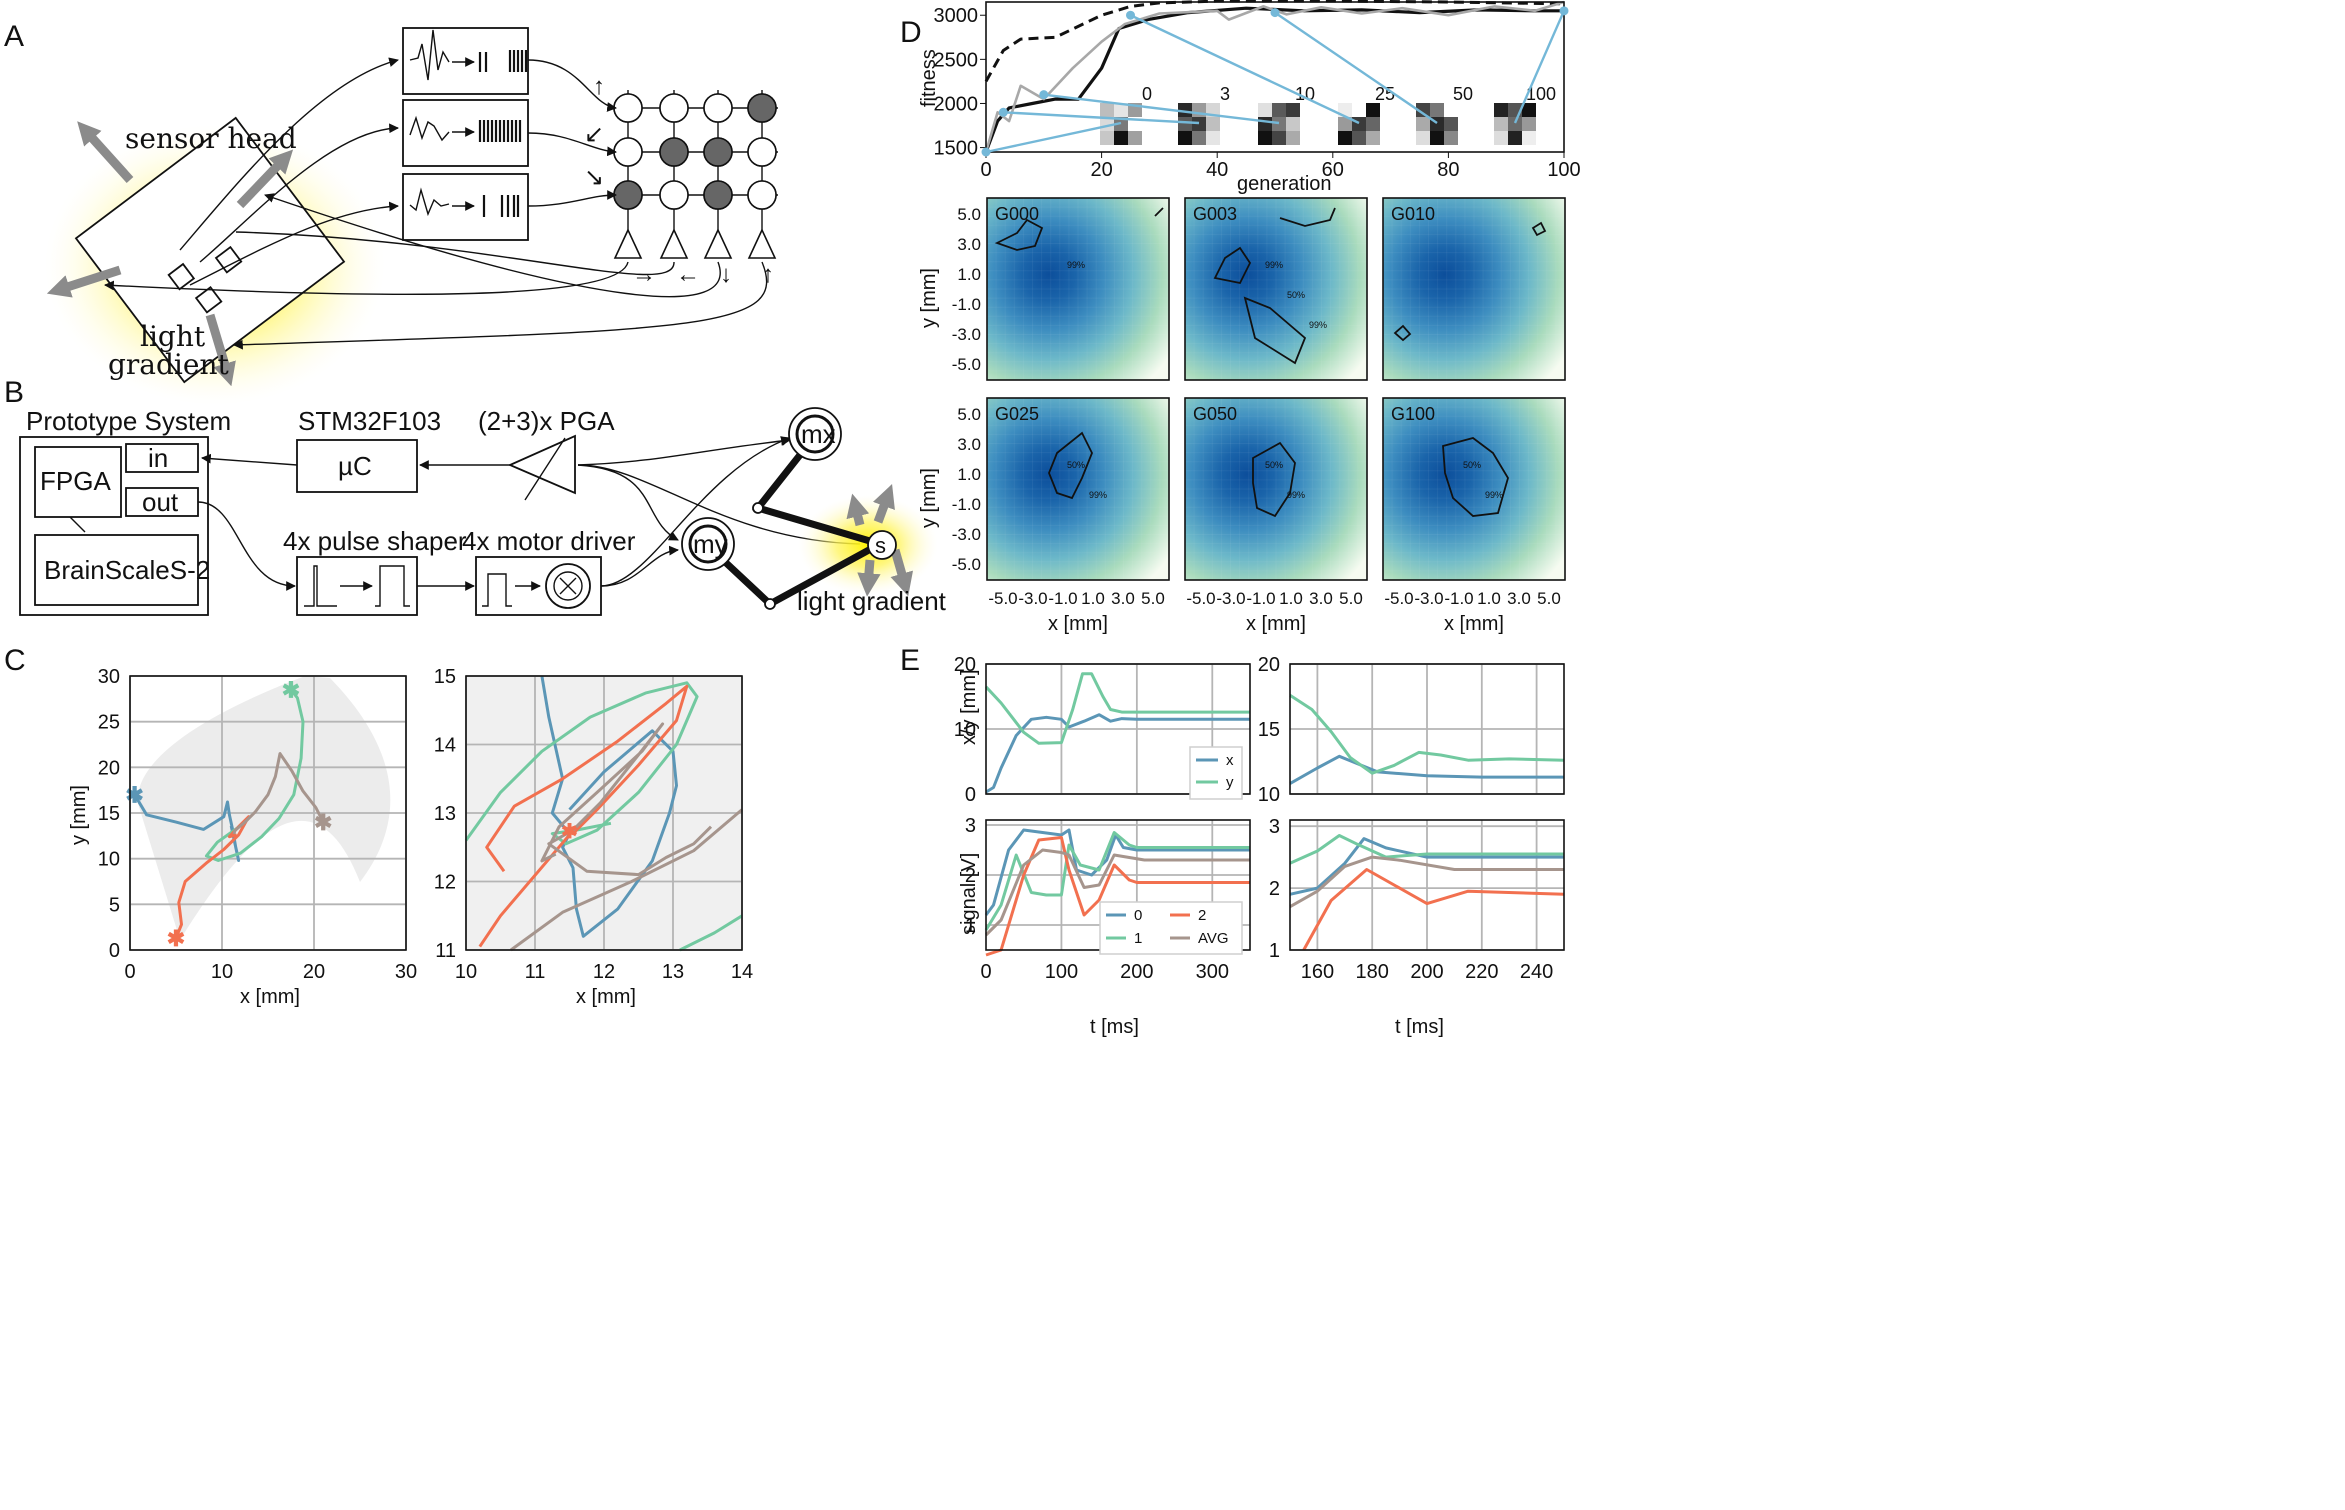  I want to click on weight-insets: 0 3 10 25 50 100, so click(1275, 81).